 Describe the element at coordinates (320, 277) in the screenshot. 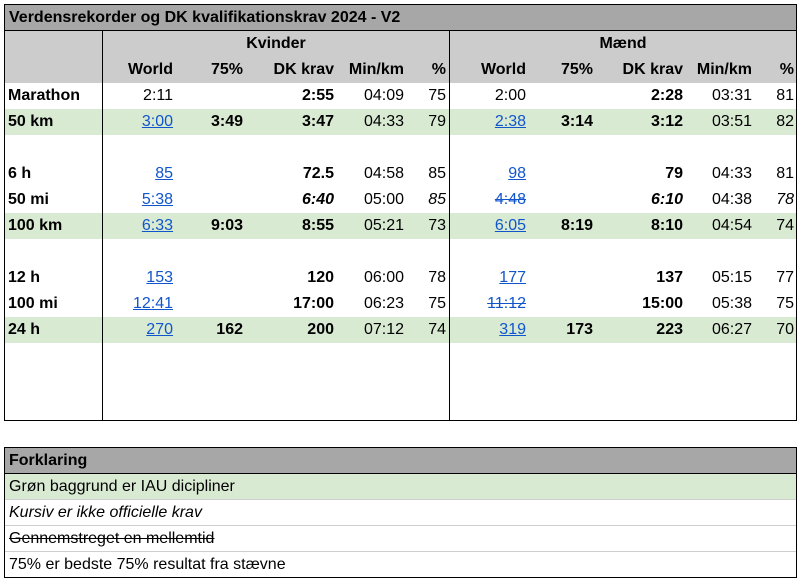

I see `cell-dk-women: 120` at that location.